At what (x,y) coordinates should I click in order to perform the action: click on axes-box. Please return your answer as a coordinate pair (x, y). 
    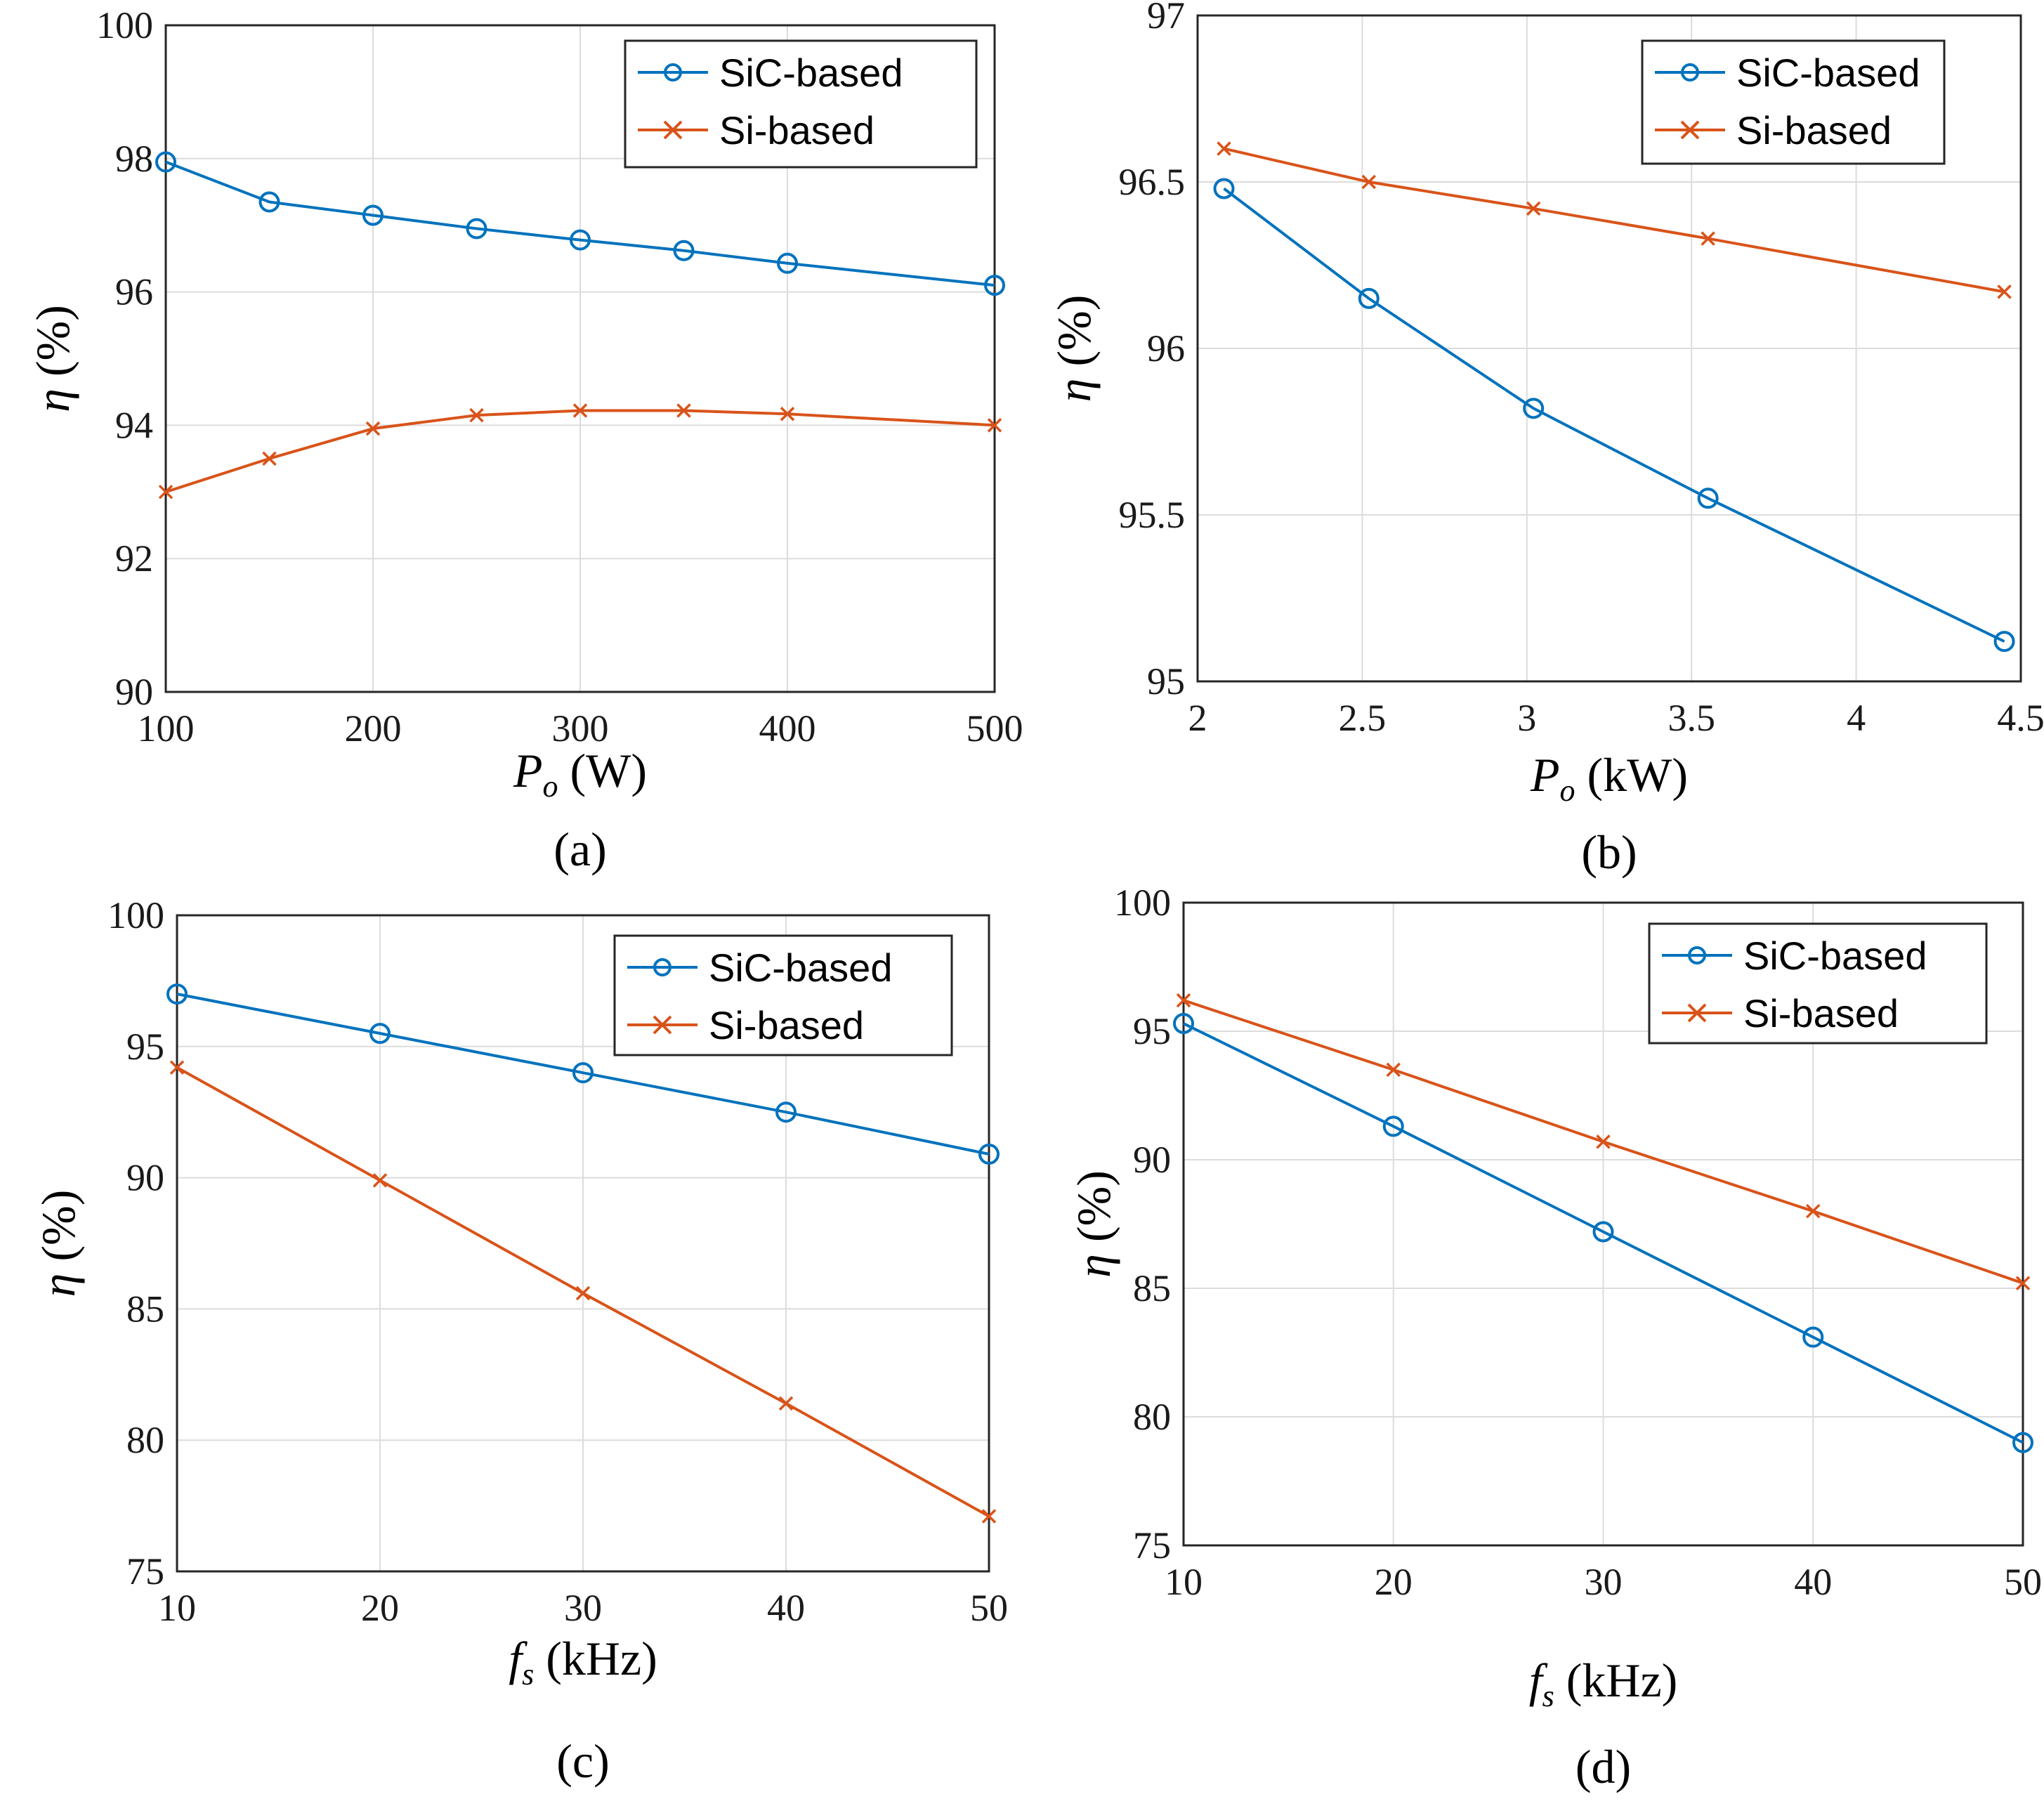
    Looking at the image, I should click on (1603, 1224).